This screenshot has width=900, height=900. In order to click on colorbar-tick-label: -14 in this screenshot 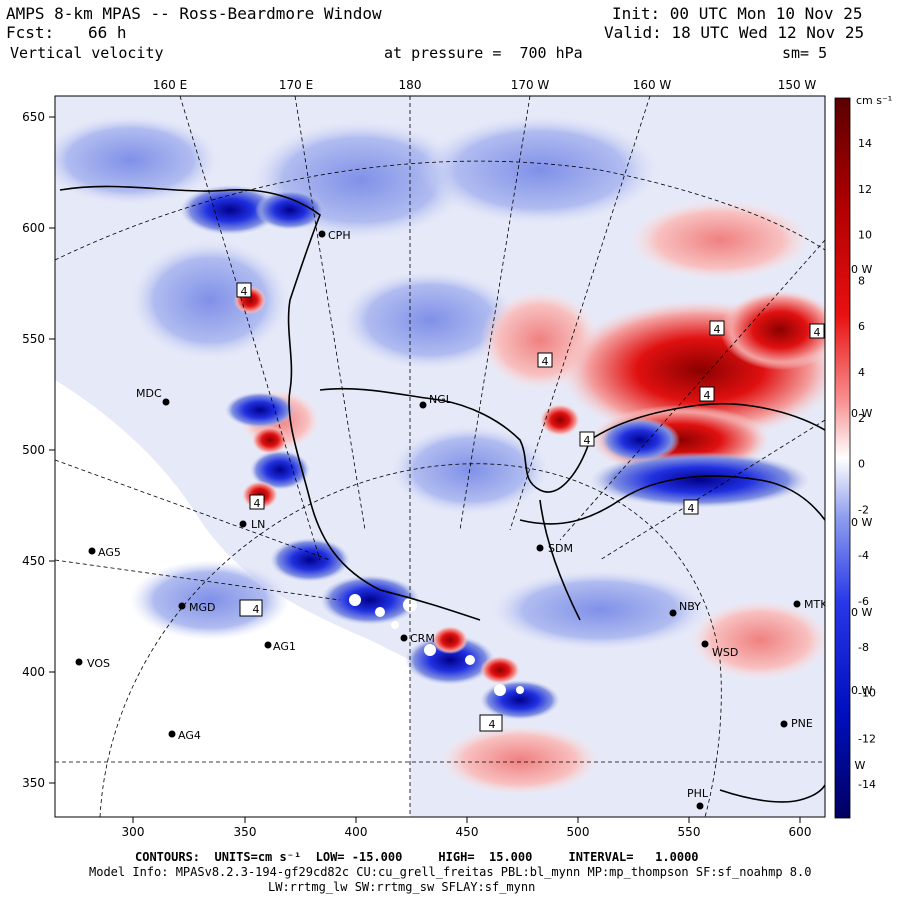, I will do `click(867, 784)`.